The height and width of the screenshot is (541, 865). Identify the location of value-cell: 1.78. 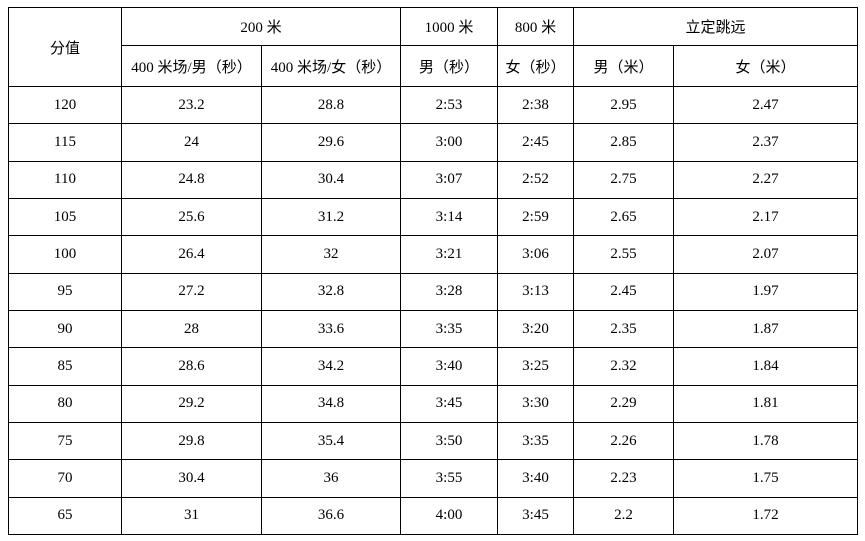
(766, 441).